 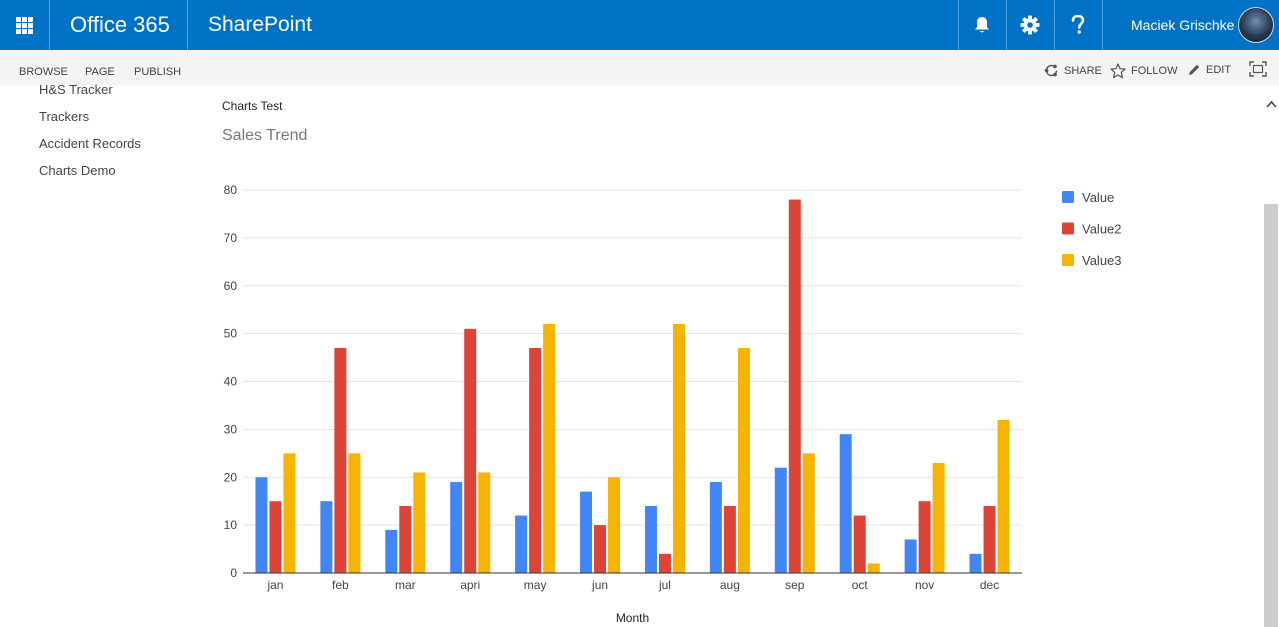 I want to click on nav-item-charts-demo: Charts Demo, so click(x=77, y=170).